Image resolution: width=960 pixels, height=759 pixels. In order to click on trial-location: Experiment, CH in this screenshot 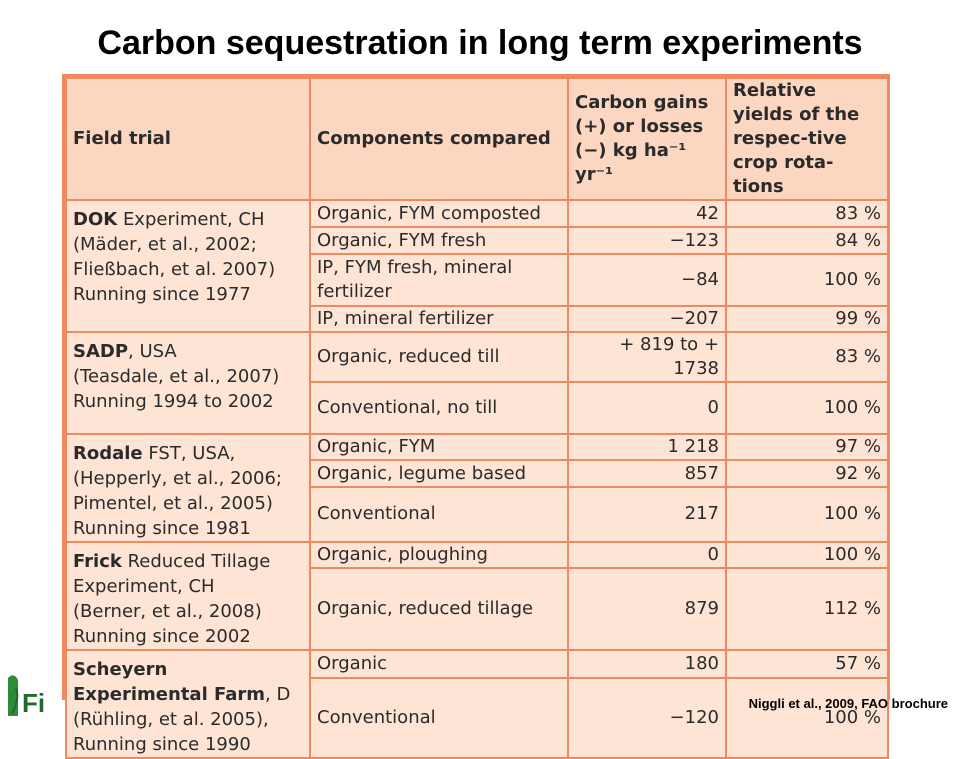, I will do `click(193, 219)`.